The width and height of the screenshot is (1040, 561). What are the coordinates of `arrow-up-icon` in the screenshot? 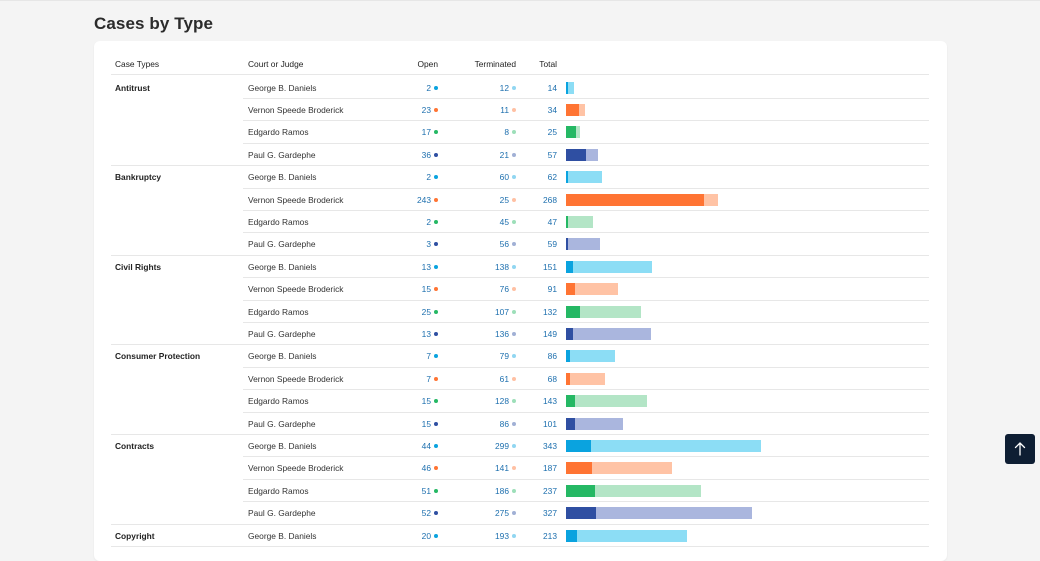 It's located at (1020, 449).